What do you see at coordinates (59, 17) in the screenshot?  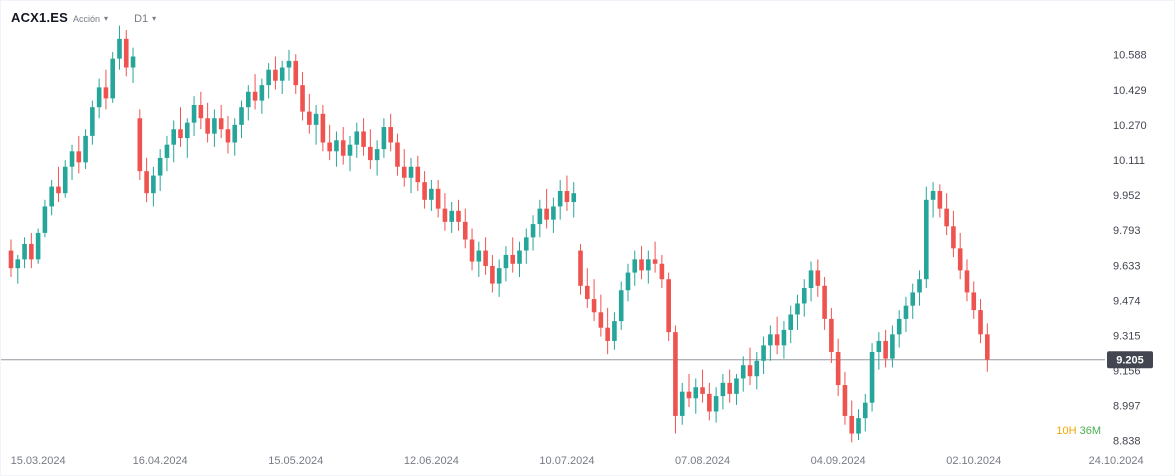 I see `symbol-selector: ACX1.ES Acción ▾` at bounding box center [59, 17].